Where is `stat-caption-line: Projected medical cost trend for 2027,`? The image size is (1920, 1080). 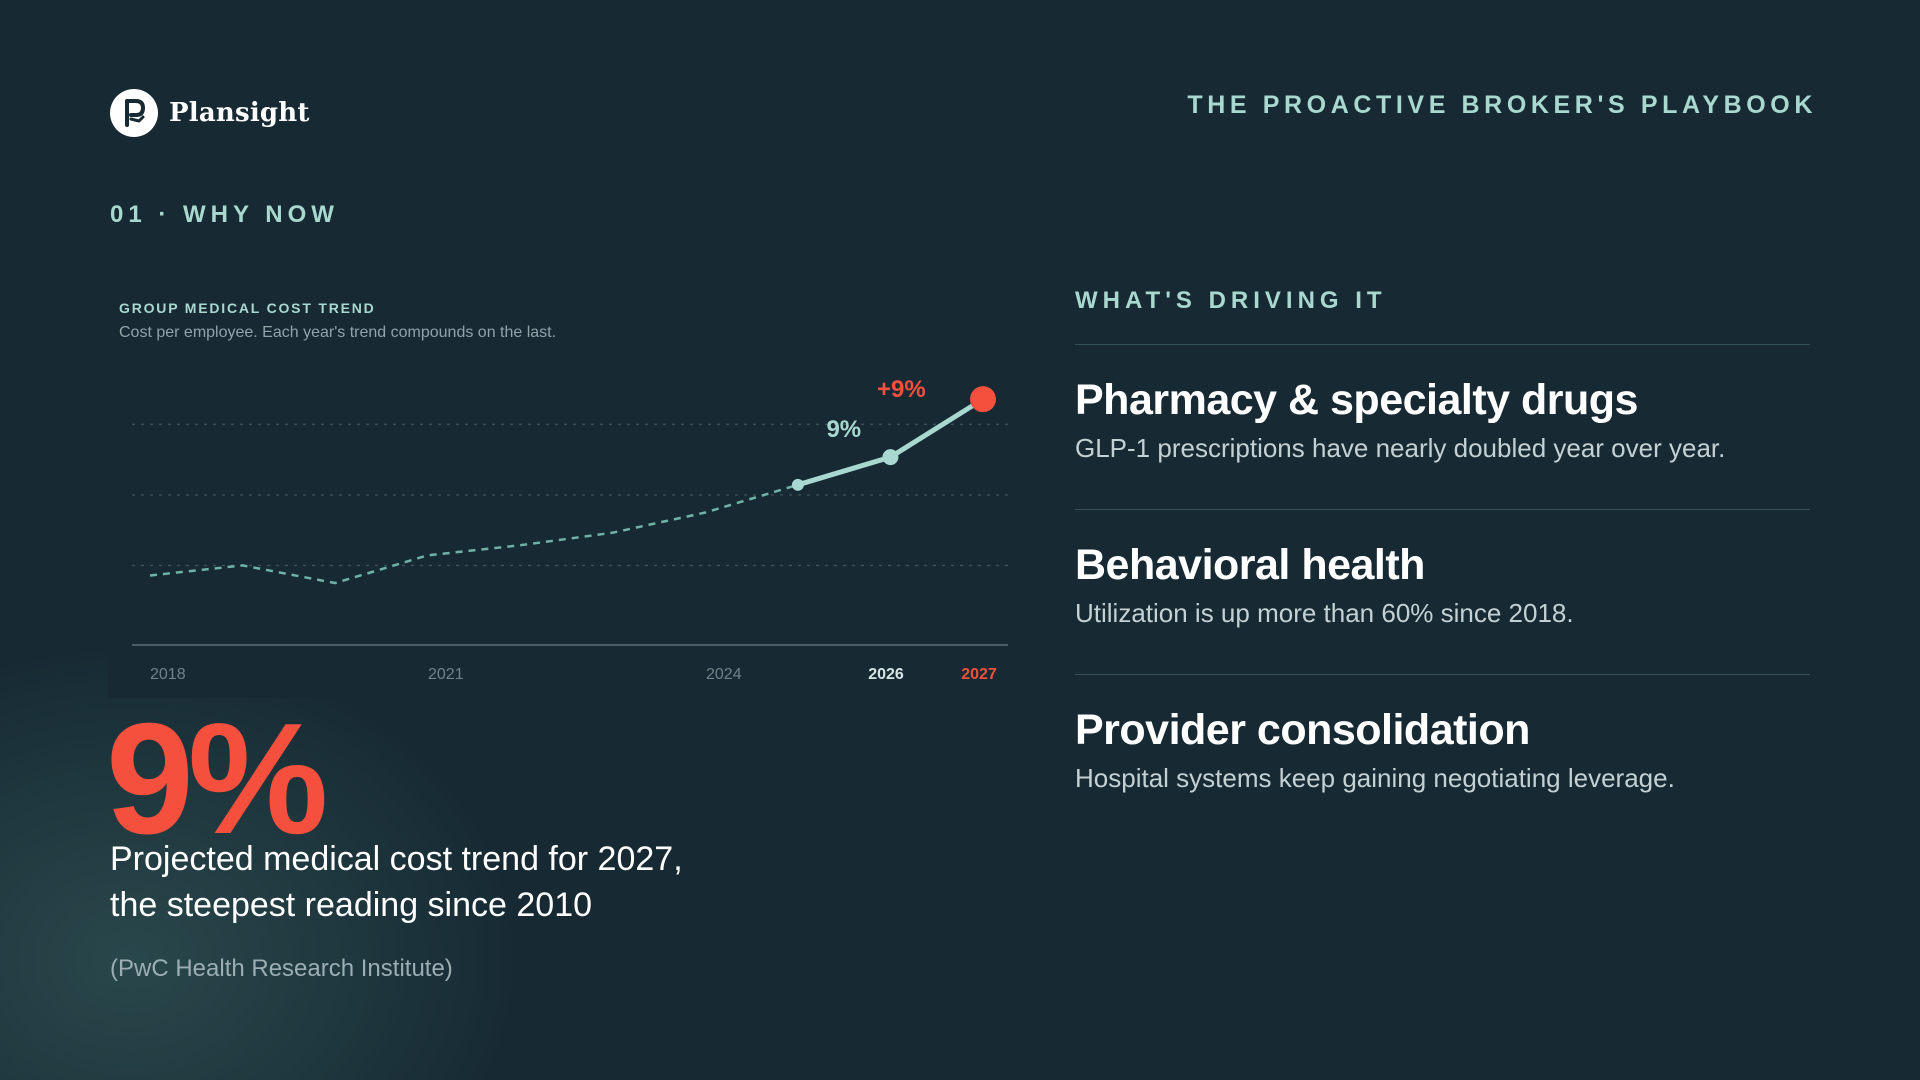
stat-caption-line: Projected medical cost trend for 2027, is located at coordinates (396, 859).